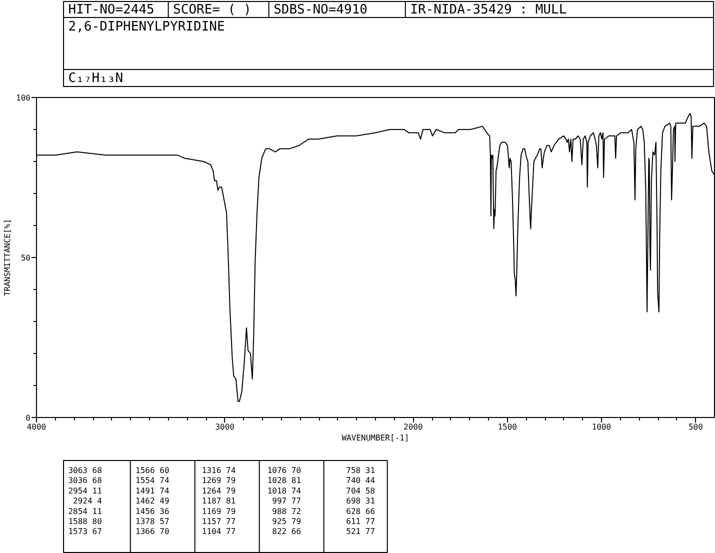  What do you see at coordinates (284, 491) in the screenshot?
I see `text: 1018 74` at bounding box center [284, 491].